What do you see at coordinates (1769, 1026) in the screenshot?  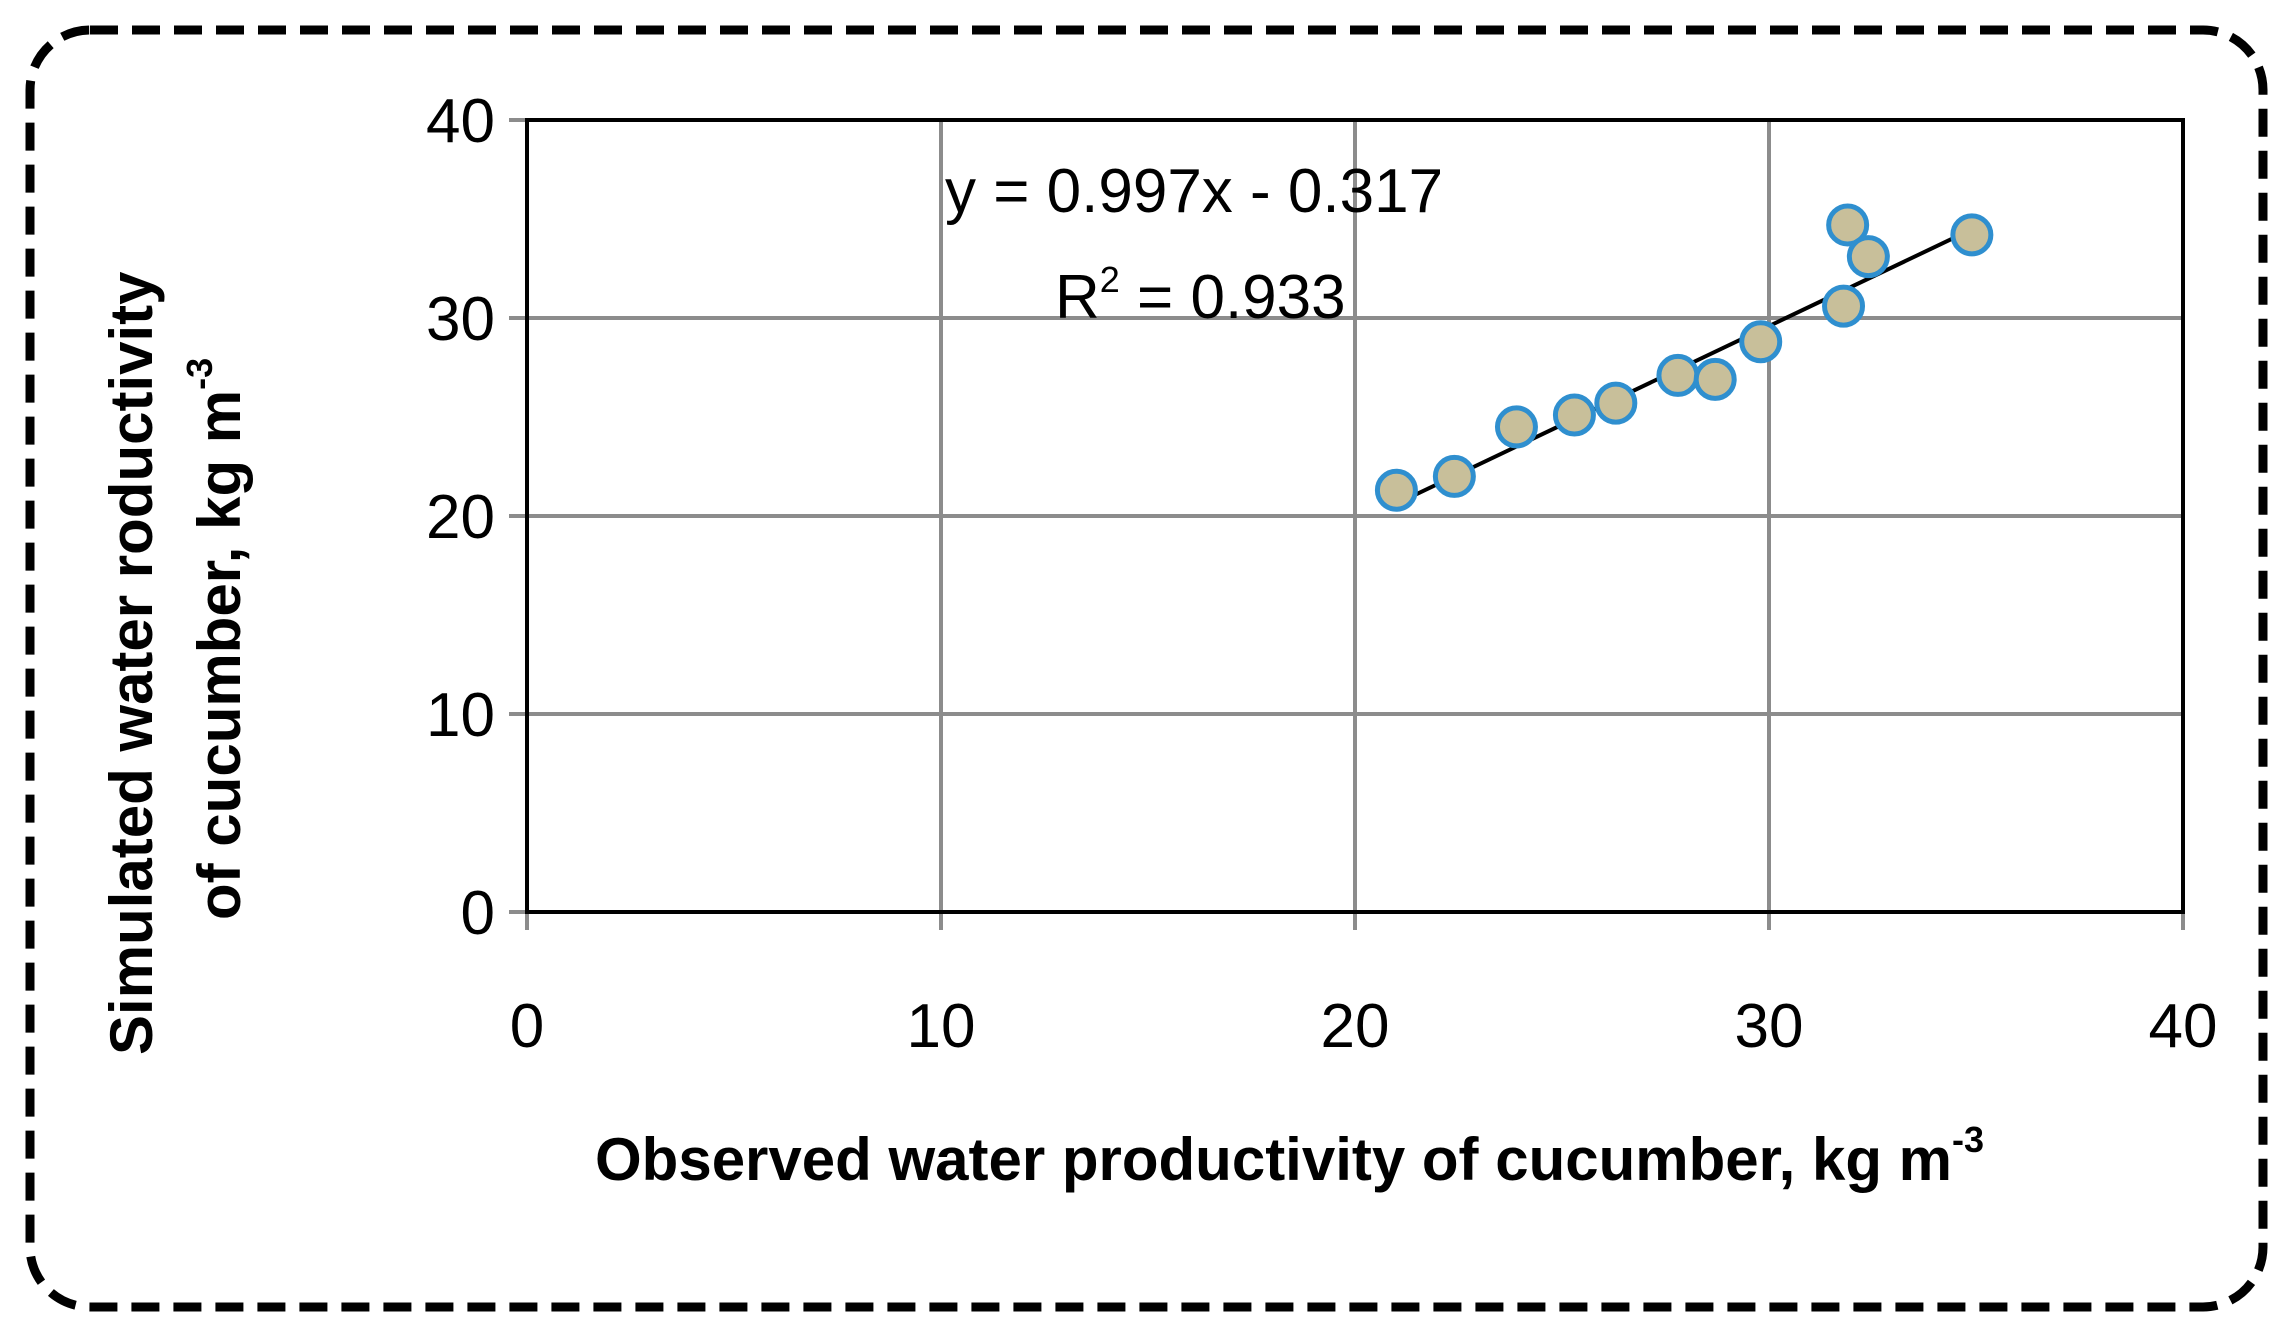 I see `x-tick-label: 30` at bounding box center [1769, 1026].